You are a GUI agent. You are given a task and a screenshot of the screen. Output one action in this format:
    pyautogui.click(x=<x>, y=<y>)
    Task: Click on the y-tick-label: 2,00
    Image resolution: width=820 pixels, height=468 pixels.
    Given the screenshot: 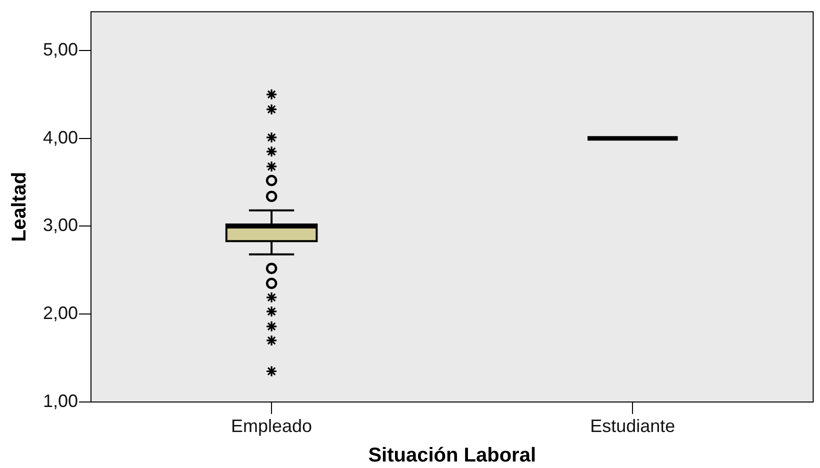 What is the action you would take?
    pyautogui.click(x=60, y=313)
    